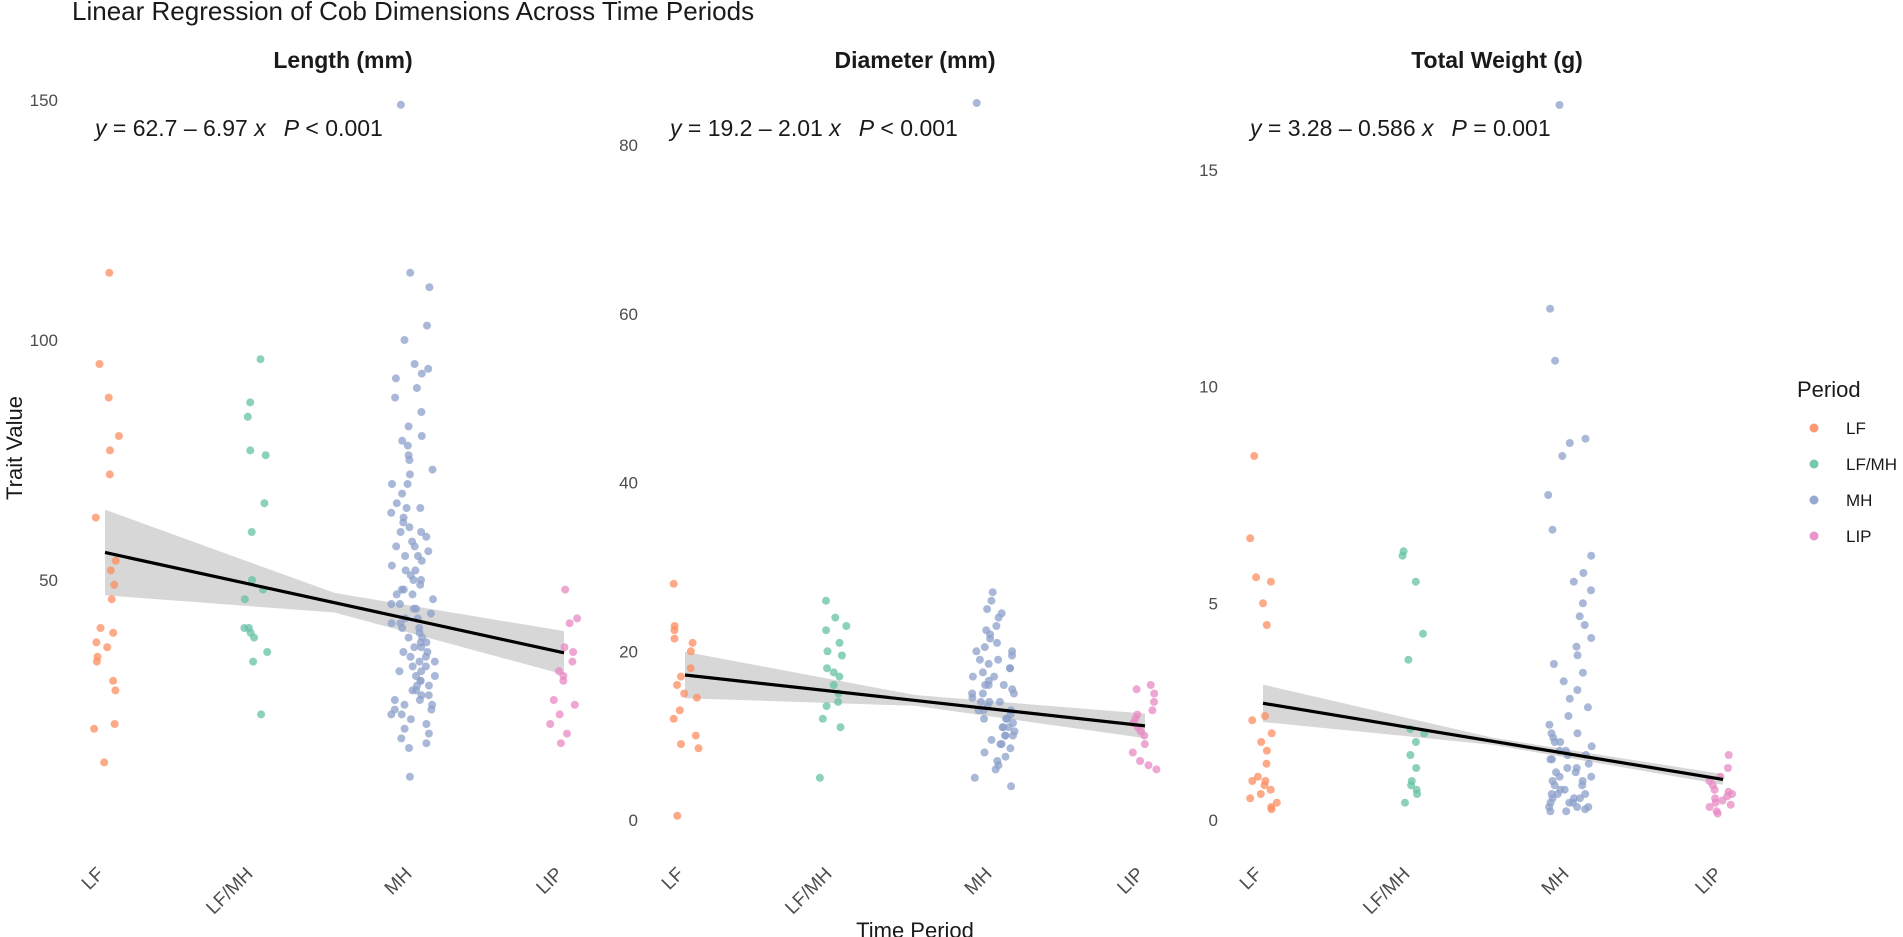 This screenshot has width=1903, height=937. I want to click on panel-title: Length (mm), so click(342, 60).